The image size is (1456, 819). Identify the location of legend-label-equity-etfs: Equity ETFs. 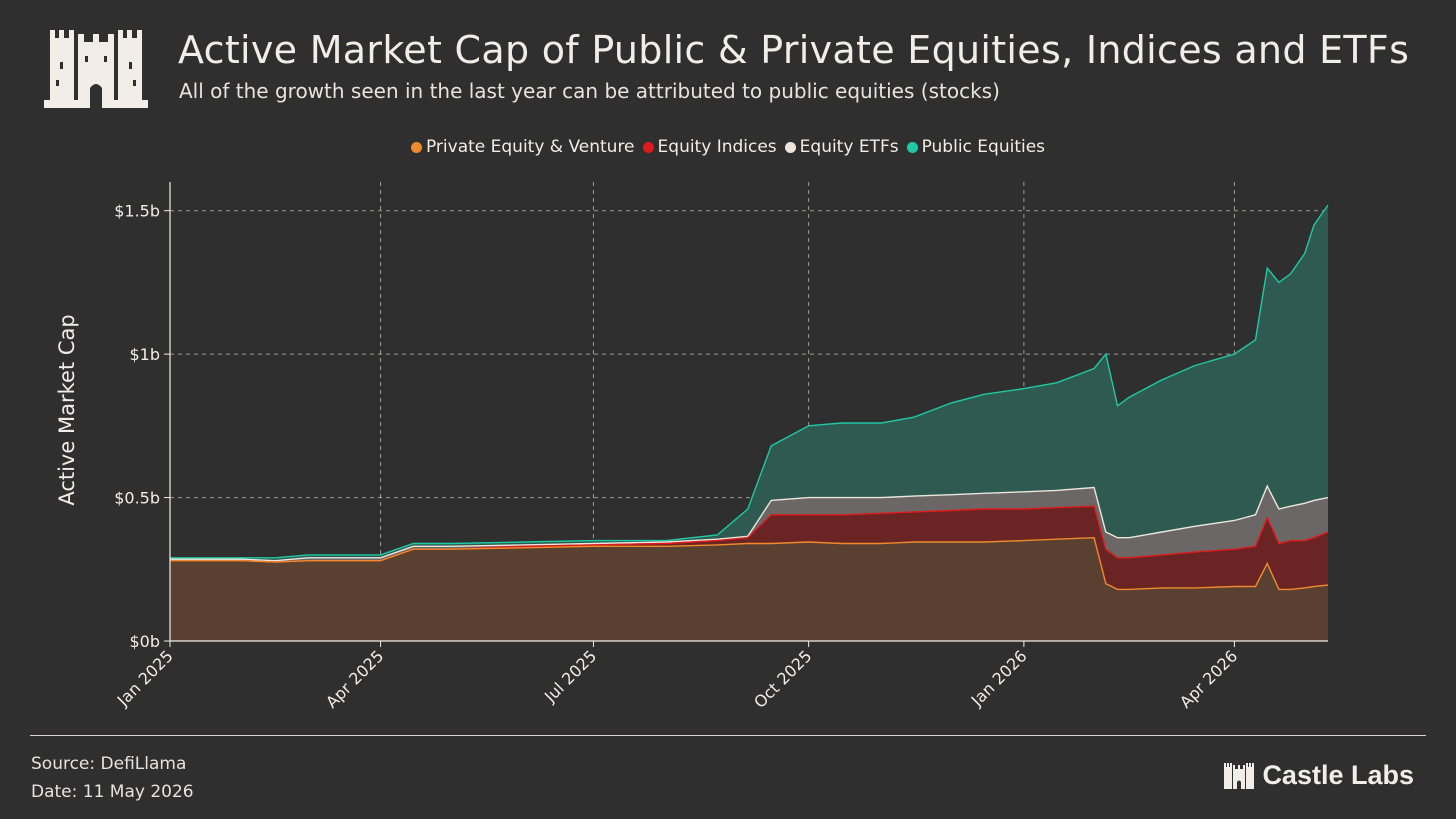
(849, 147).